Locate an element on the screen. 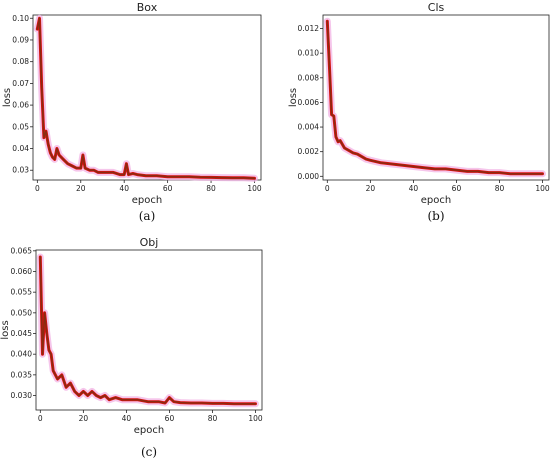 The height and width of the screenshot is (465, 550). subfigure-caption: (c) is located at coordinates (149, 452).